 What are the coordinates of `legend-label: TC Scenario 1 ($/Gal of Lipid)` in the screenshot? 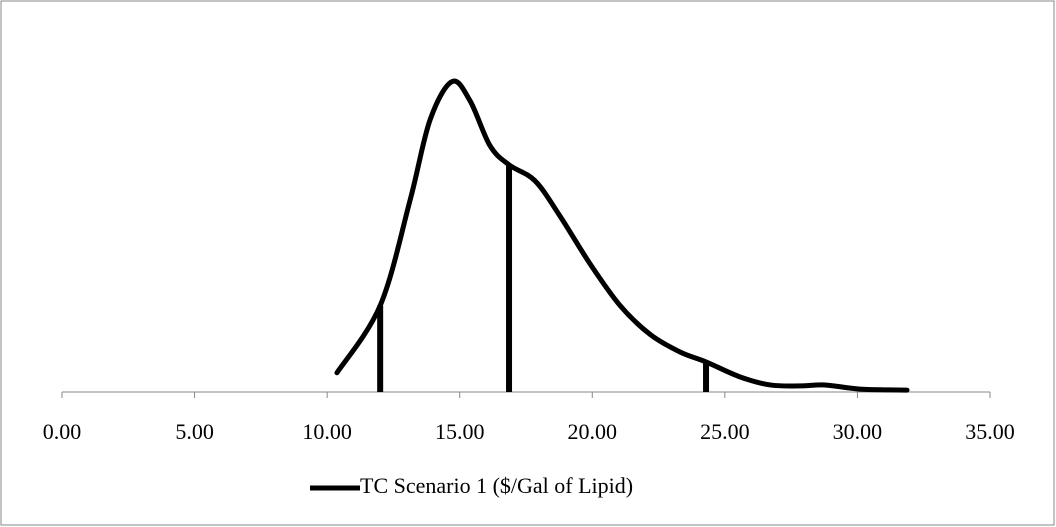 It's located at (496, 485).